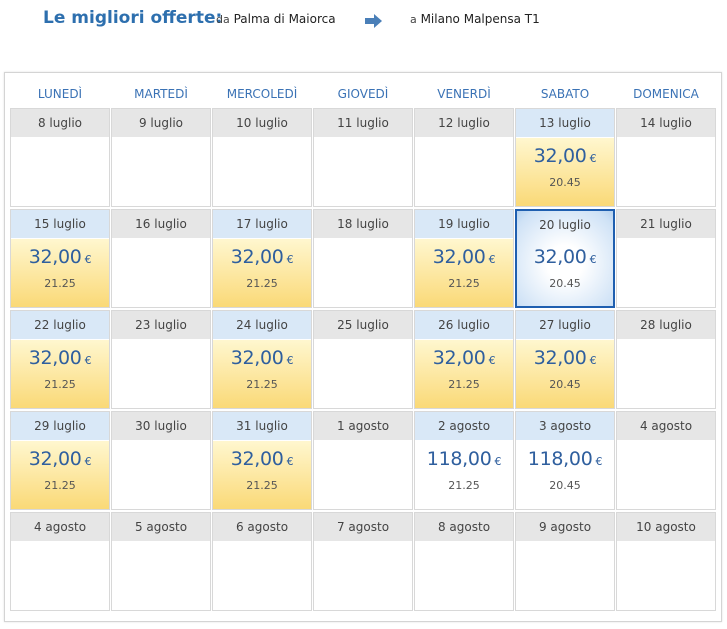 This screenshot has width=727, height=629. Describe the element at coordinates (666, 325) in the screenshot. I see `day-date-label: 28 luglio` at that location.